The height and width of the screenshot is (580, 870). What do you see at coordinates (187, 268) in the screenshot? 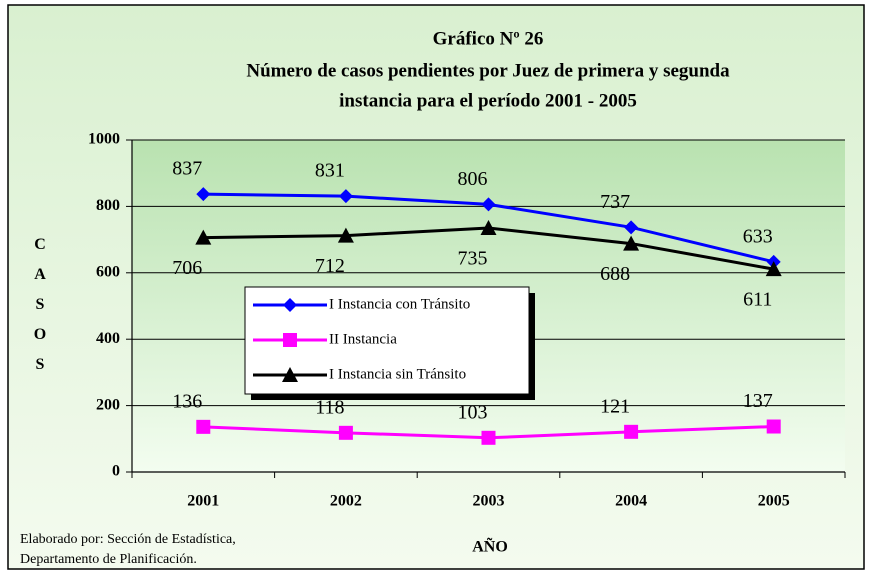
I see `data-label: 706` at bounding box center [187, 268].